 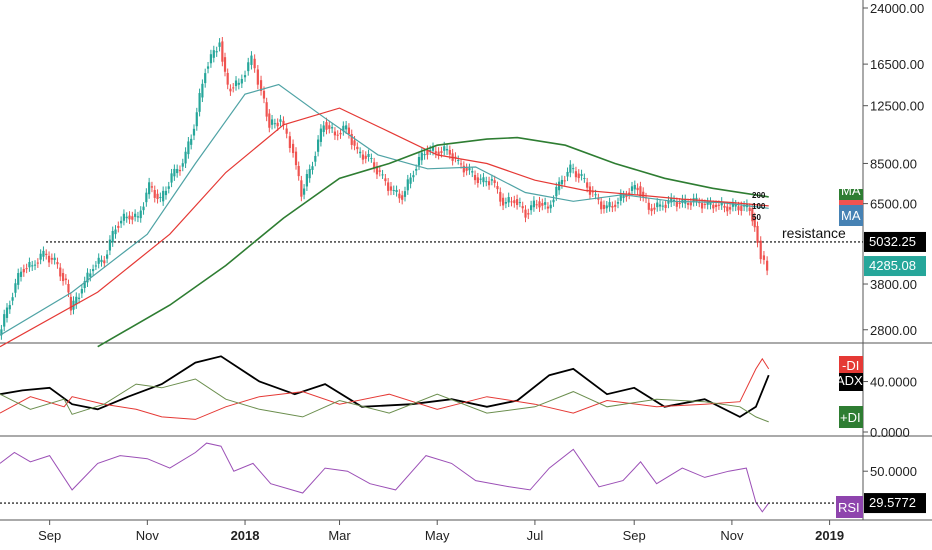 What do you see at coordinates (759, 195) in the screenshot?
I see `ma-label-200: 200` at bounding box center [759, 195].